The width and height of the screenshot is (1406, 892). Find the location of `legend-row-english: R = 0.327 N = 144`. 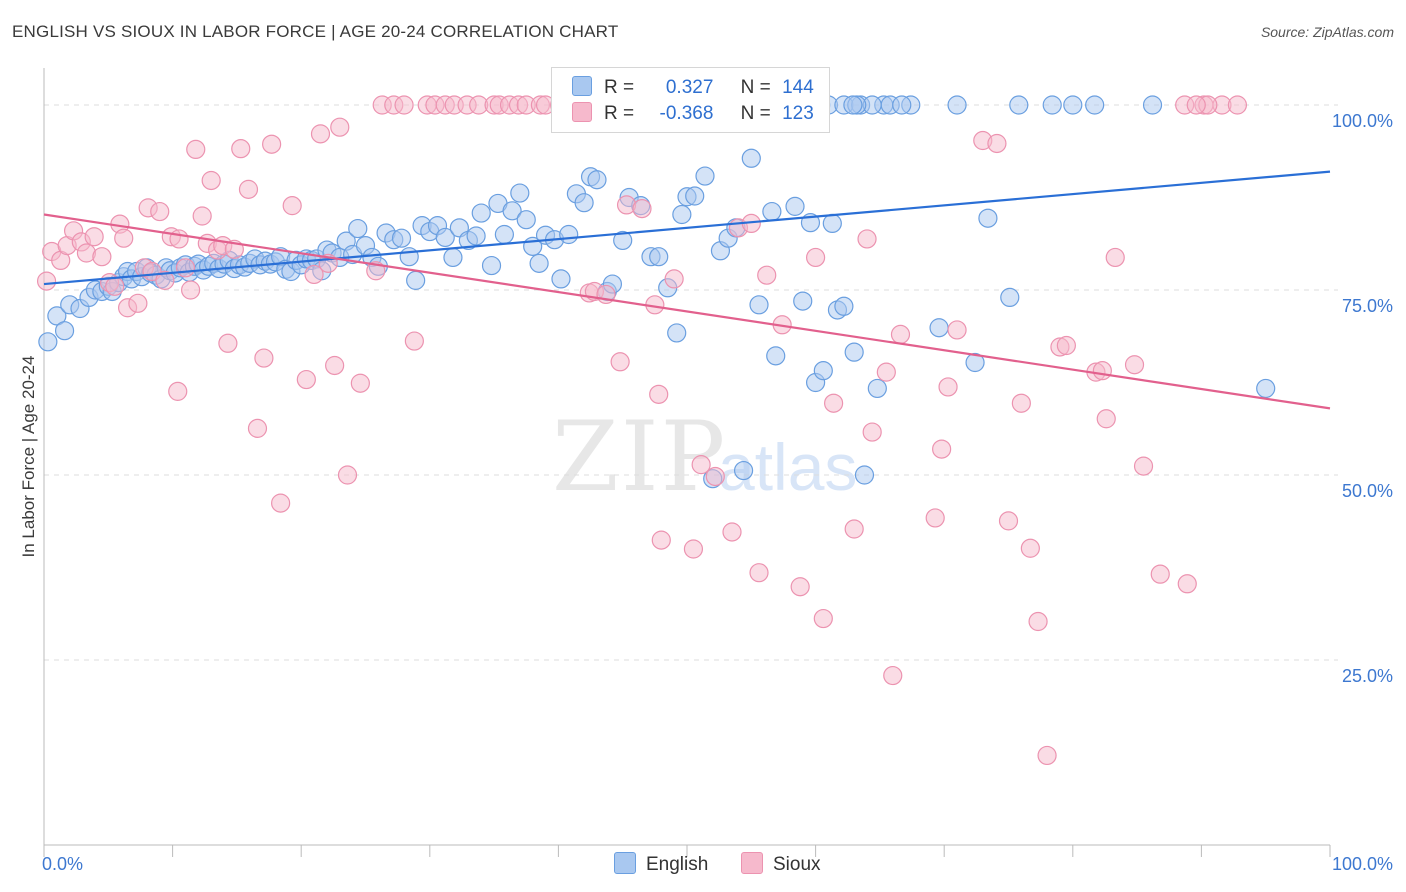

legend-row-english: R = 0.327 N = 144 is located at coordinates (693, 88).